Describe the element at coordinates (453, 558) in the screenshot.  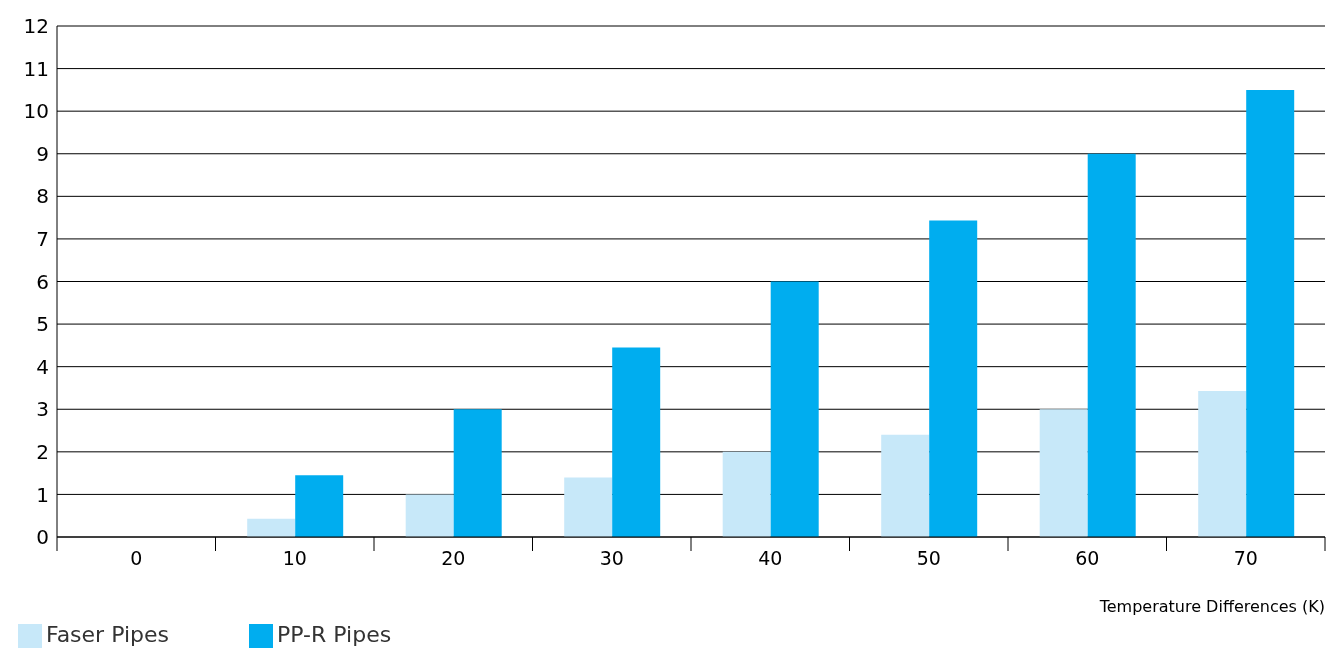
I see `x-tick-label: 20` at that location.